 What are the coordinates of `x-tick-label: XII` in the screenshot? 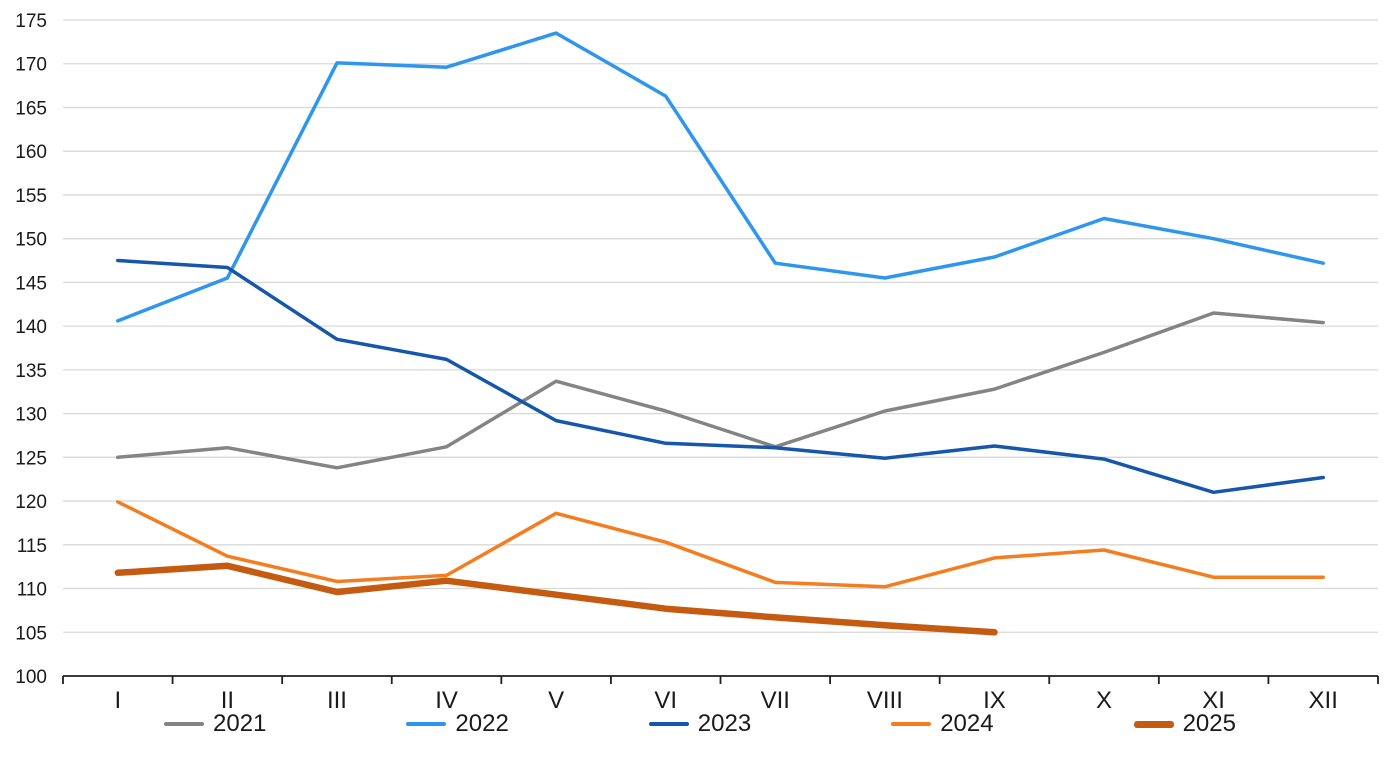 It's located at (1323, 700).